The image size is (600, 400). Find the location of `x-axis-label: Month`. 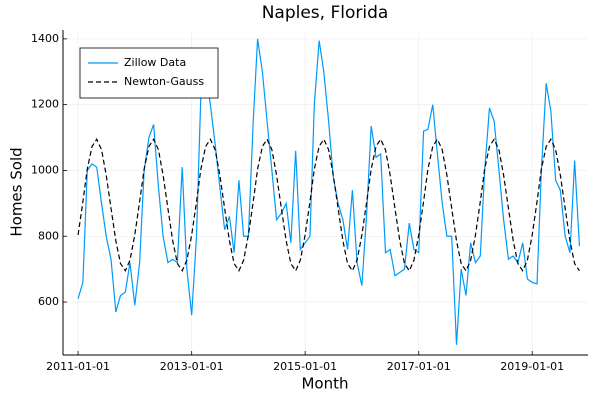

x-axis-label: Month is located at coordinates (324, 384).